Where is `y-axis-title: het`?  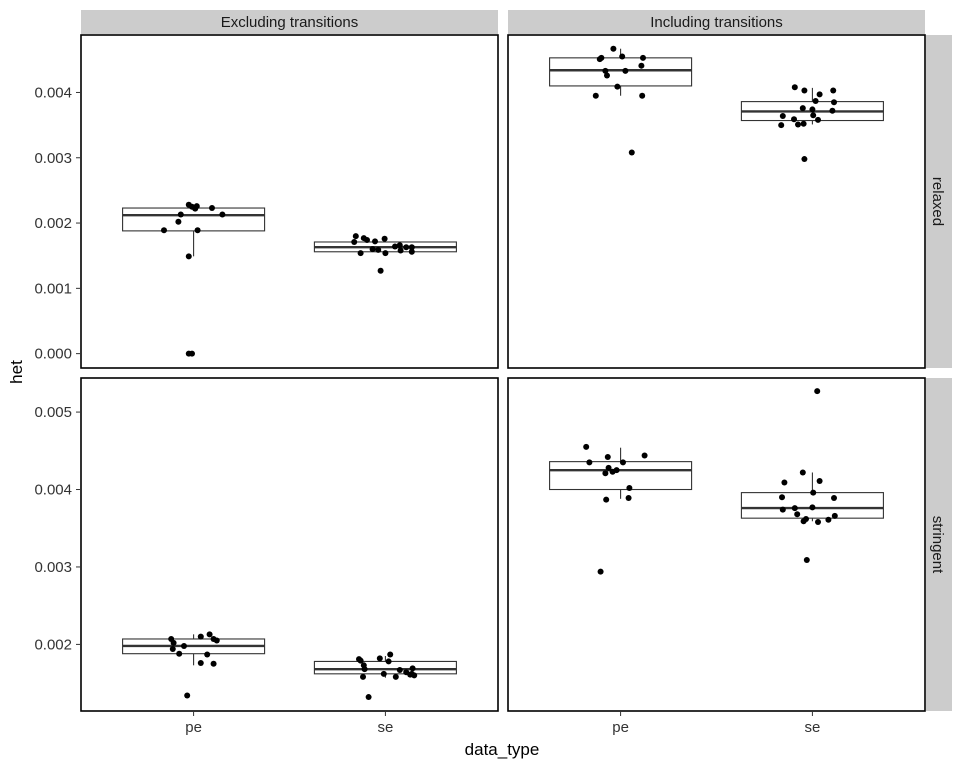 y-axis-title: het is located at coordinates (16, 372).